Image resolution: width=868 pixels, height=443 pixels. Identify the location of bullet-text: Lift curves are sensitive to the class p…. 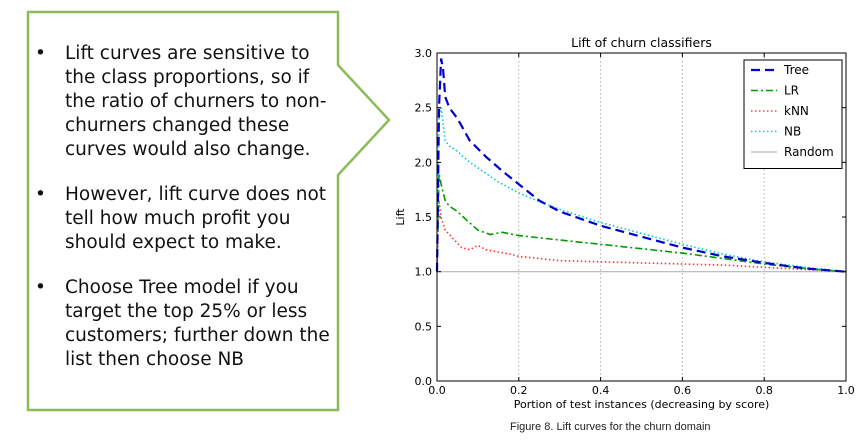
(196, 101).